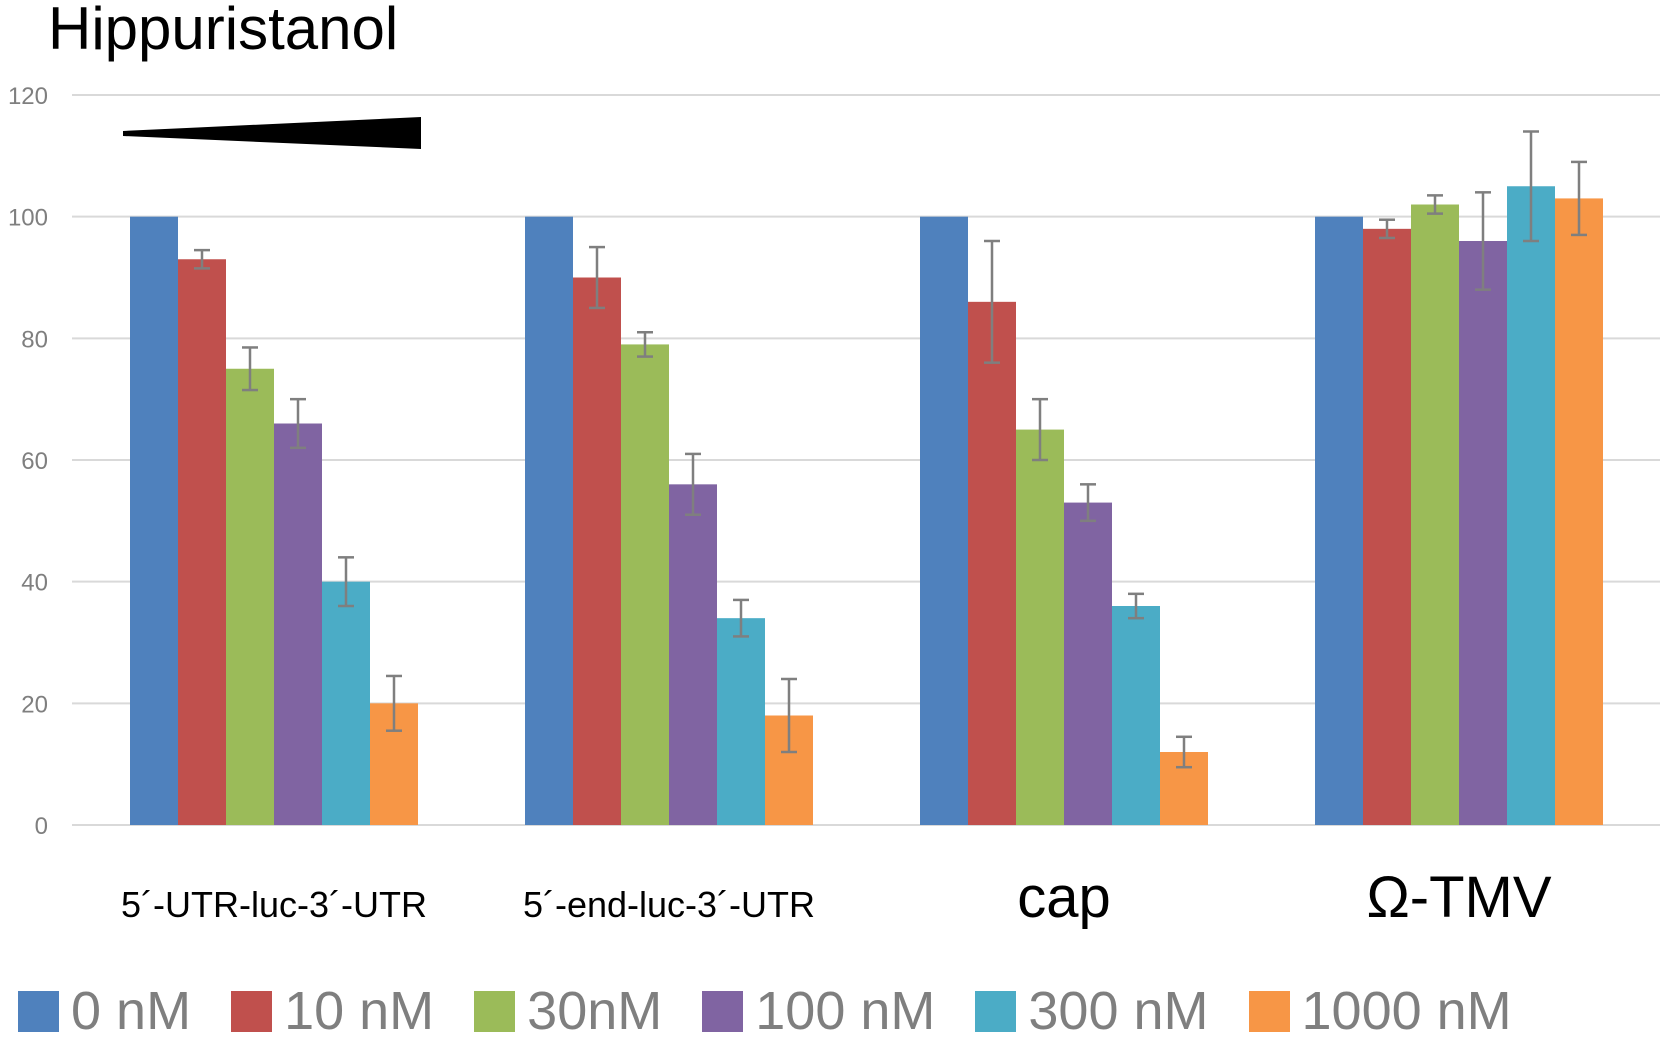 This screenshot has height=1042, width=1670. I want to click on legend-item: 100 nM, so click(818, 1011).